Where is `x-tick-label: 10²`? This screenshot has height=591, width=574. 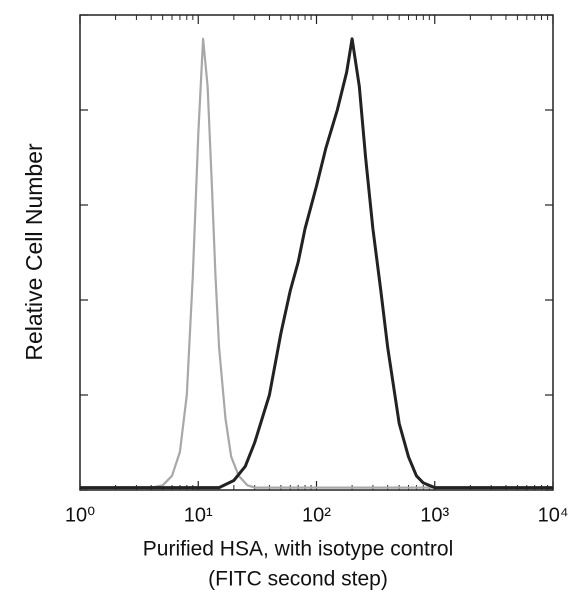 x-tick-label: 10² is located at coordinates (316, 515).